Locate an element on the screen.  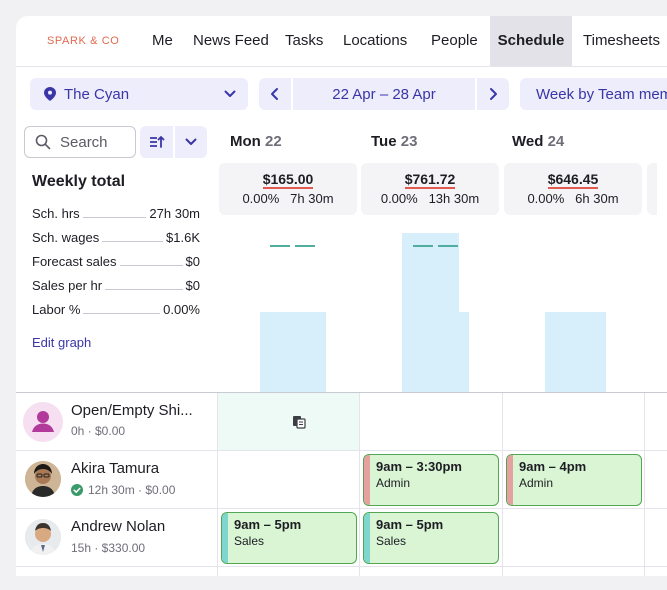
weekly-row-value: $1.6K is located at coordinates (183, 237).